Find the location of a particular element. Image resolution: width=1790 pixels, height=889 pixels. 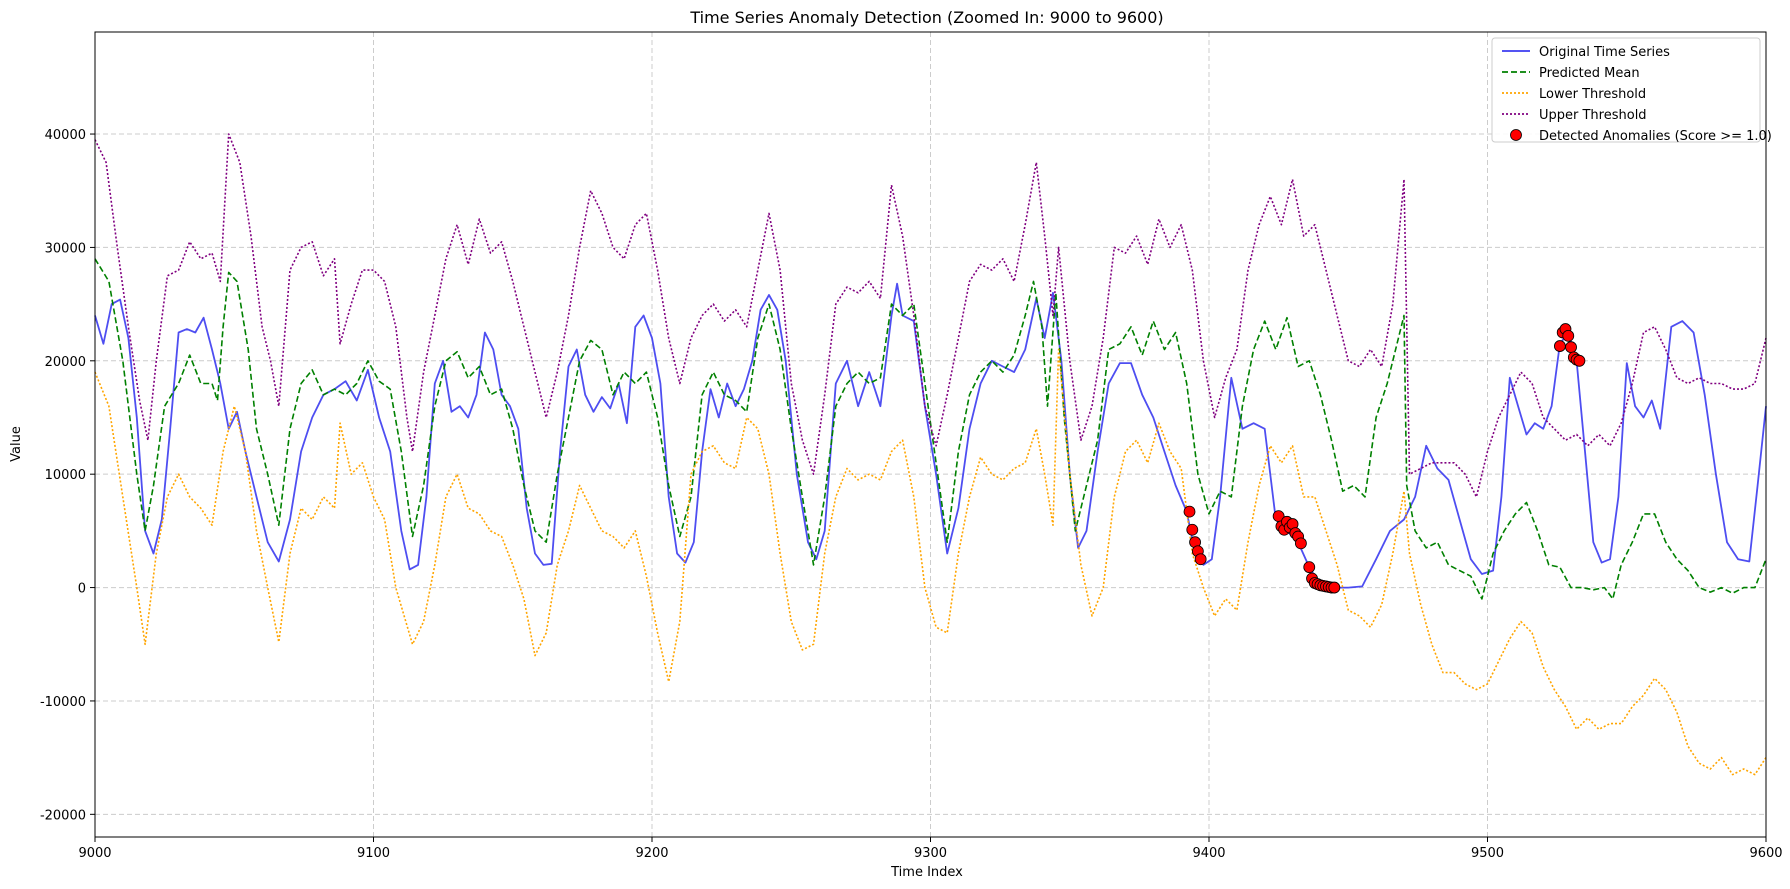

y-tick-label: 10000 is located at coordinates (65, 475).